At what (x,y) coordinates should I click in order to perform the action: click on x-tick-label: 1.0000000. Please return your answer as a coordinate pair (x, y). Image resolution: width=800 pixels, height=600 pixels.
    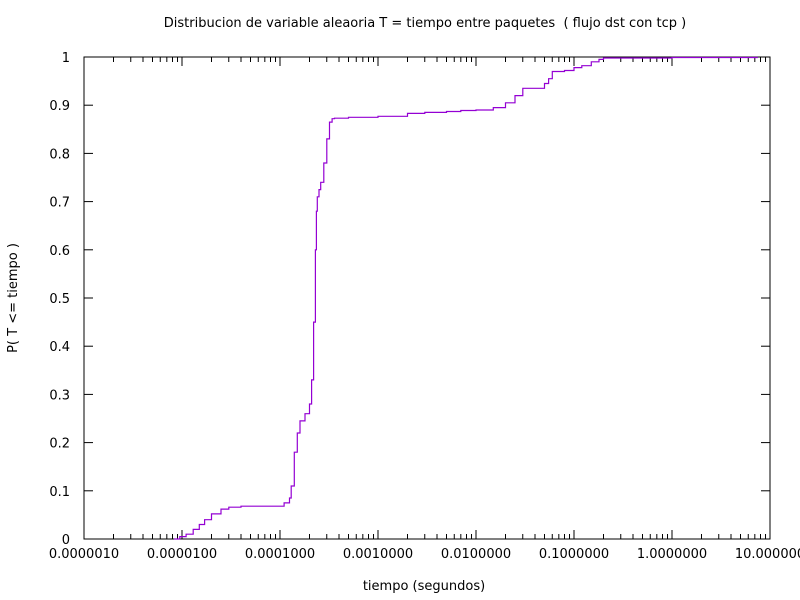
    Looking at the image, I should click on (672, 554).